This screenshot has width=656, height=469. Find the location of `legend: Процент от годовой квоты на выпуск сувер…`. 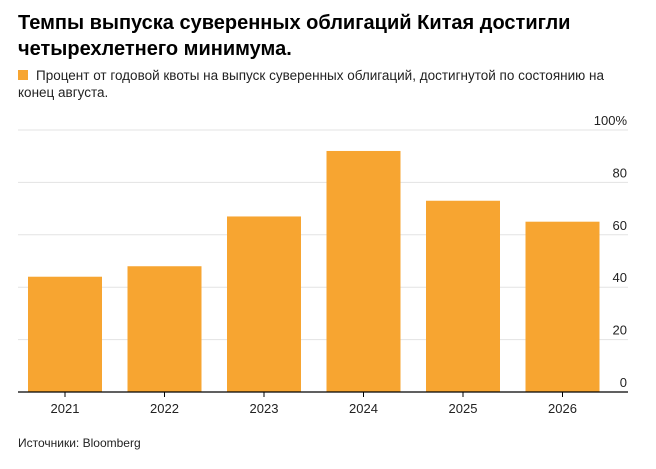

legend: Процент от годовой квоты на выпуск сувер… is located at coordinates (328, 84).